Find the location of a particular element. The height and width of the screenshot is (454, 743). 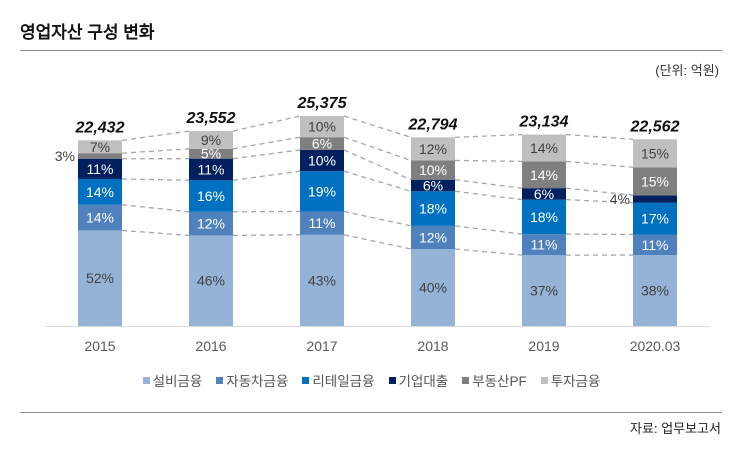

legend-item: 투자금융 is located at coordinates (570, 380).